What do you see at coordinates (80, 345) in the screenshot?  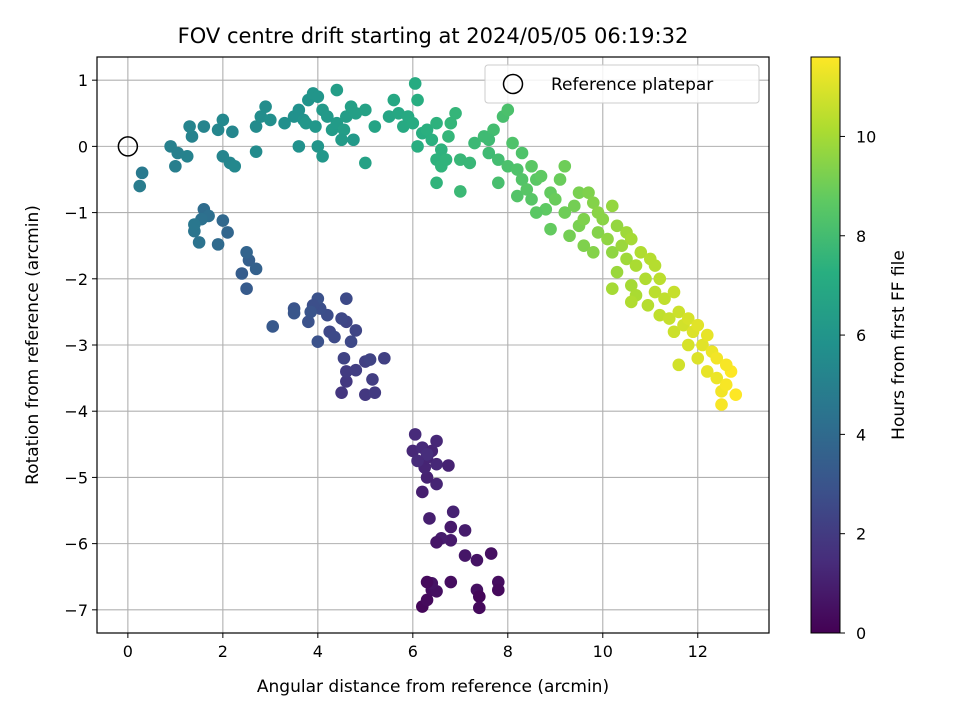 I see `y-axis-ticks: 1 0 −1 −2 −3 −4 −5 −6 −7` at bounding box center [80, 345].